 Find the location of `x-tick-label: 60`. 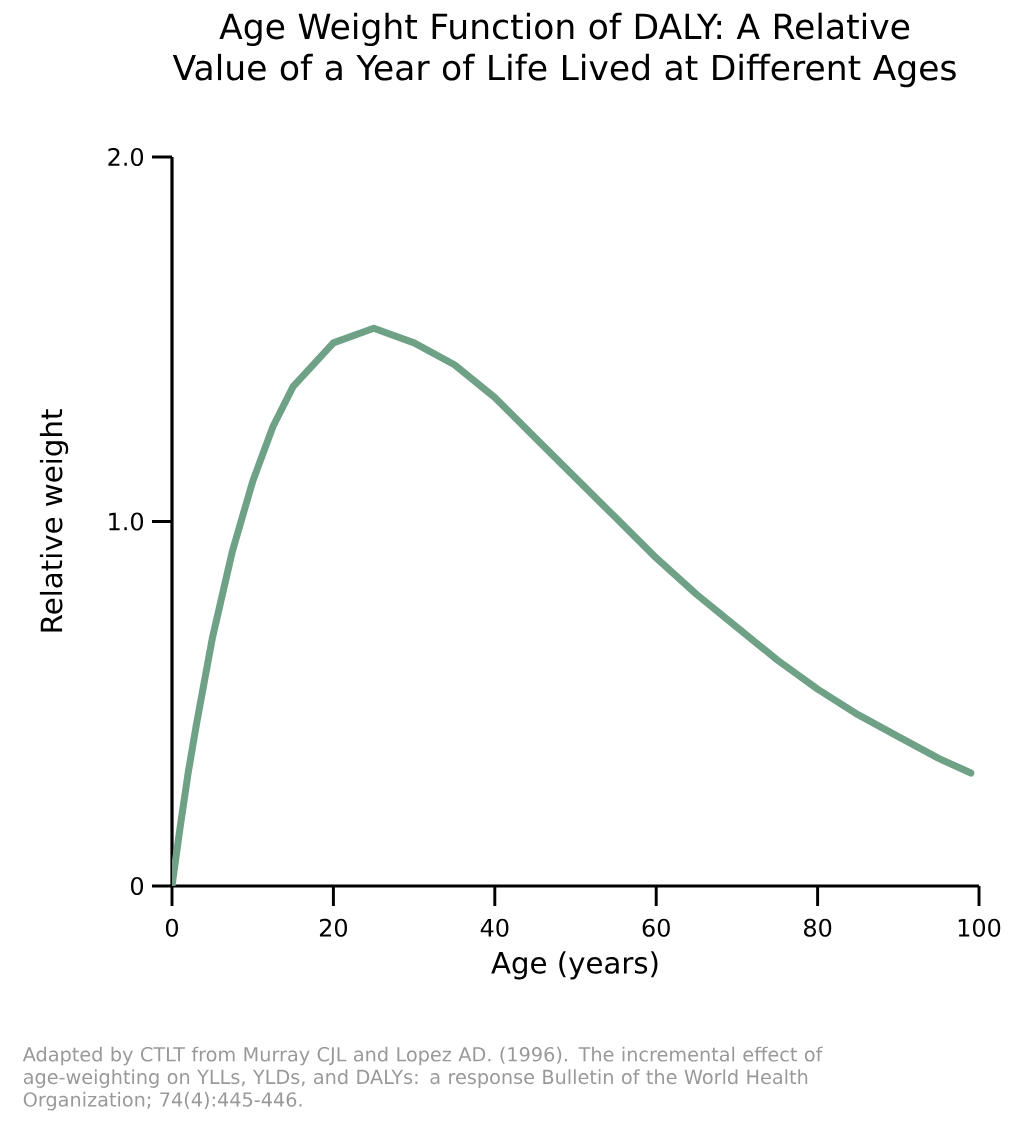

x-tick-label: 60 is located at coordinates (656, 927).